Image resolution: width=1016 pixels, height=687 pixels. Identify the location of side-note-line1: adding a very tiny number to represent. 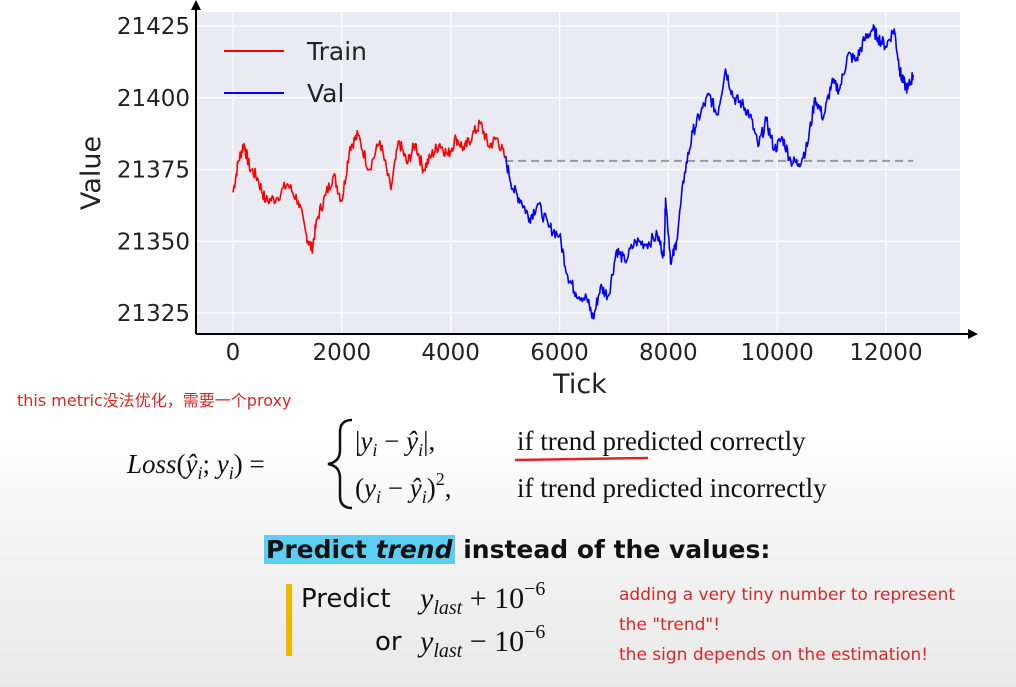
(787, 595).